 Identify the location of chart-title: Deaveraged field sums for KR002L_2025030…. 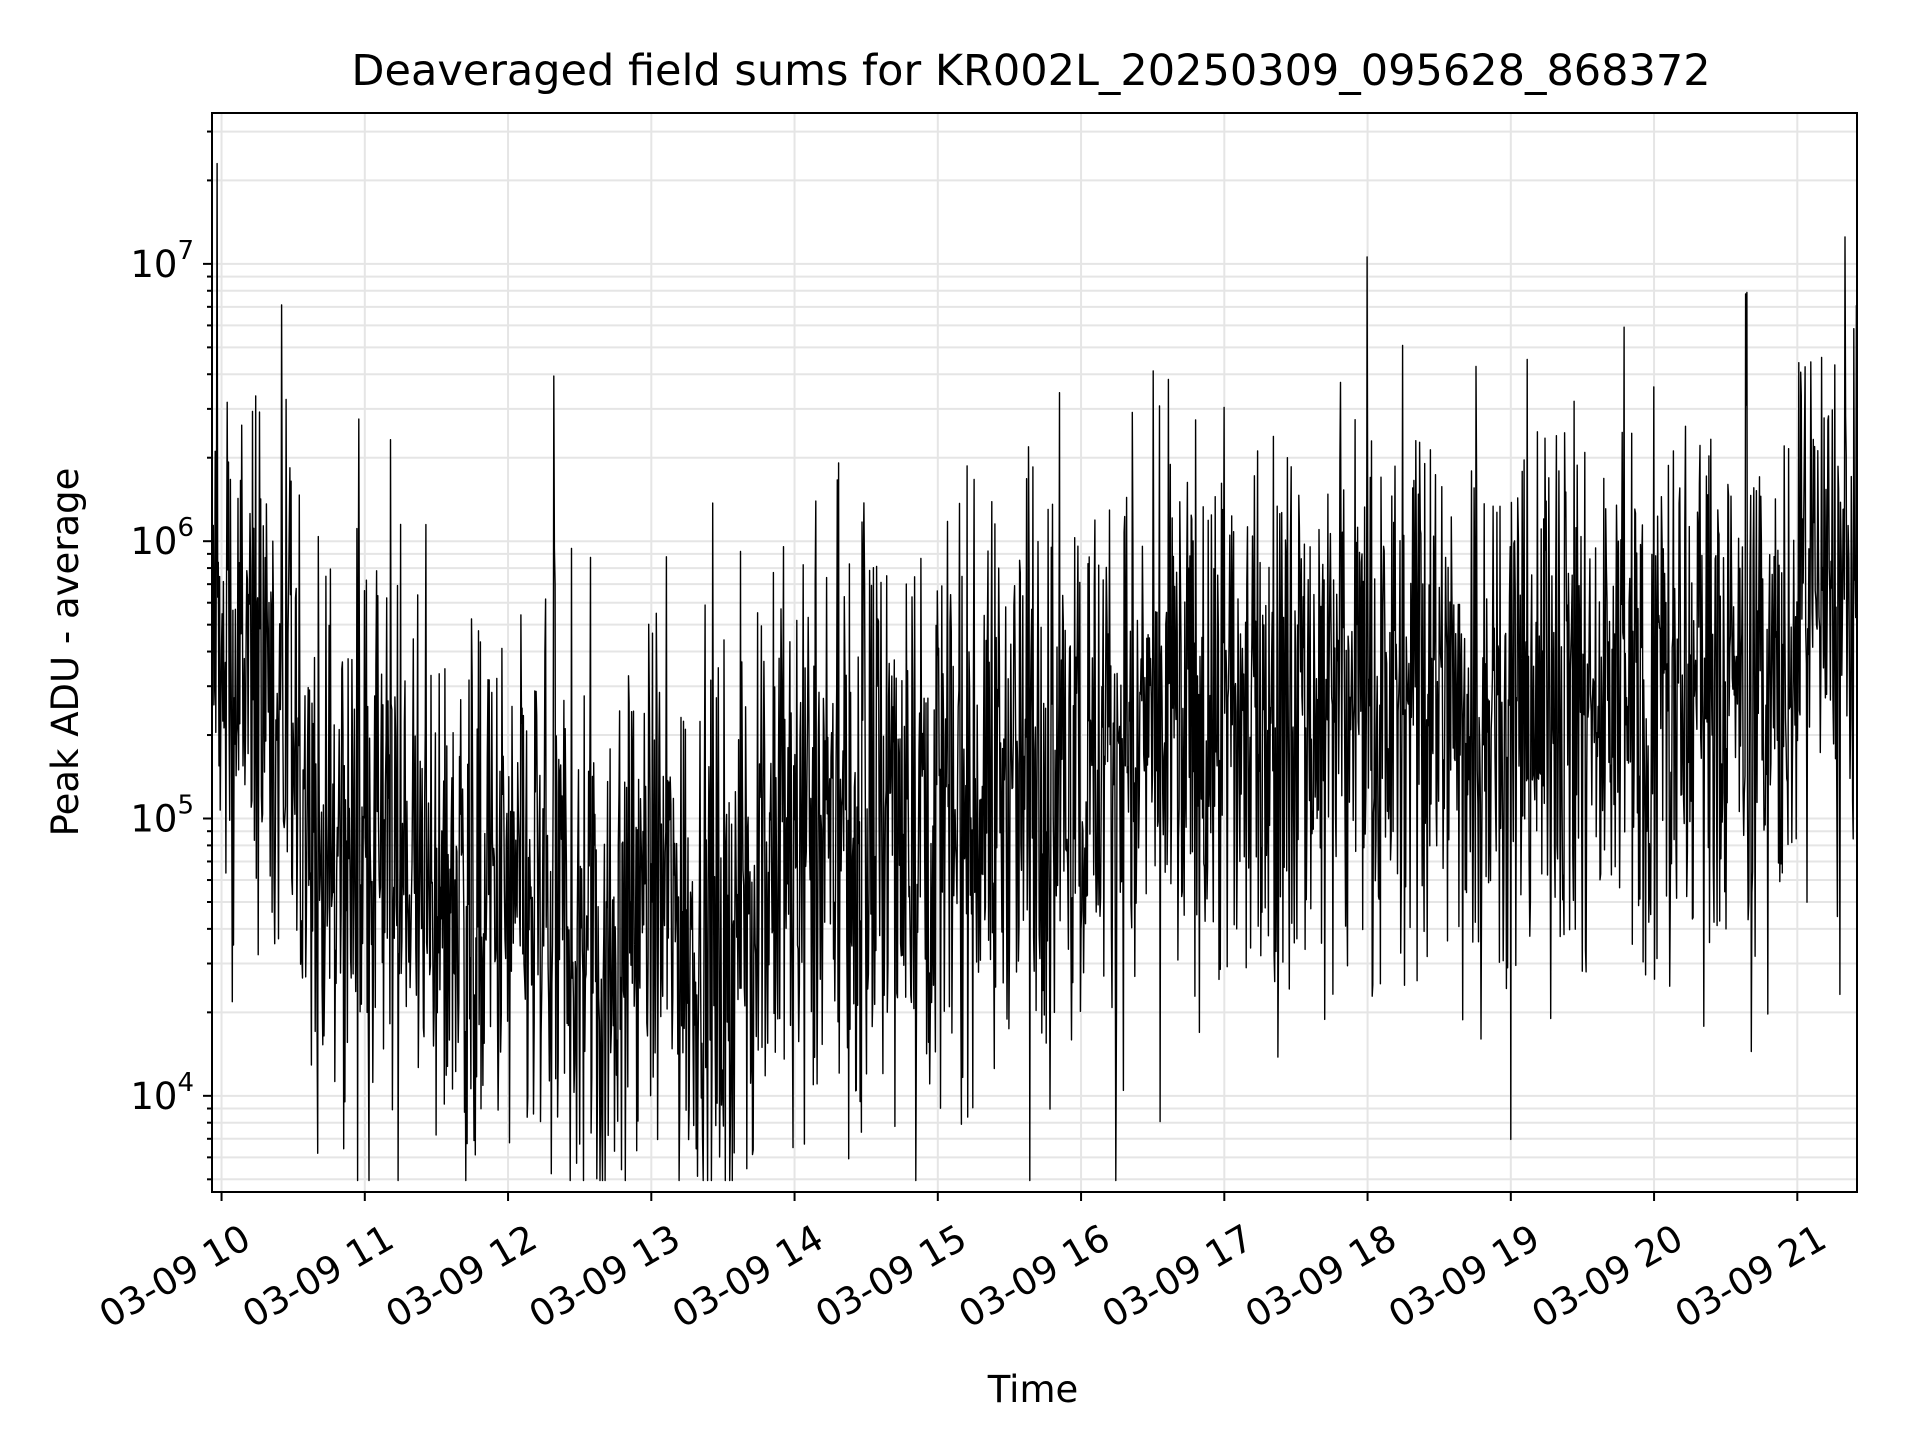
(1030, 71).